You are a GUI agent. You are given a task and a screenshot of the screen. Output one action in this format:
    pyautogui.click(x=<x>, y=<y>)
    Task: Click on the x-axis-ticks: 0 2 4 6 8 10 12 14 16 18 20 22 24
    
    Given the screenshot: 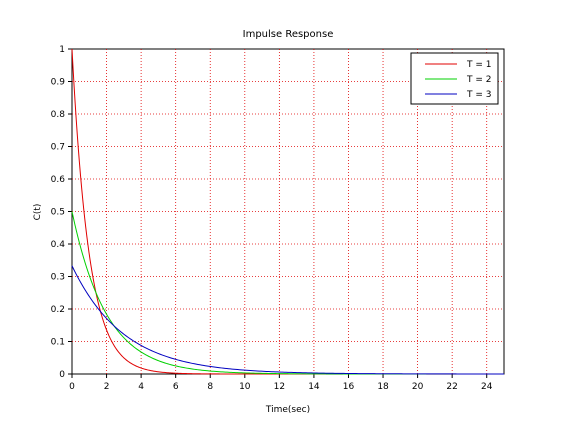 What is the action you would take?
    pyautogui.click(x=281, y=383)
    